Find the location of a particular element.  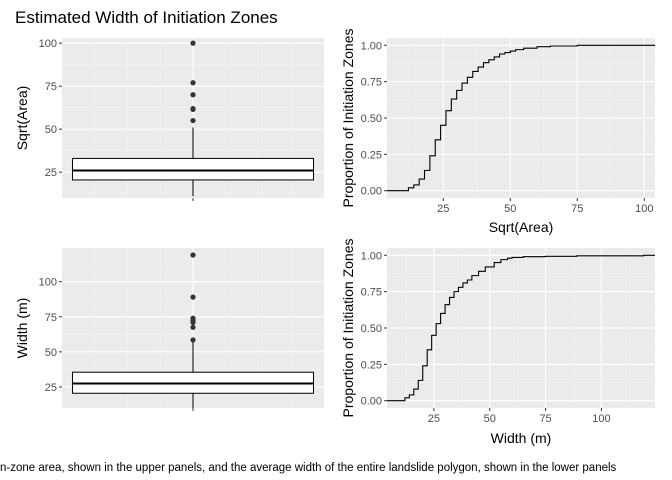

y-axis-label: Sqrt(Area) is located at coordinates (22, 118).